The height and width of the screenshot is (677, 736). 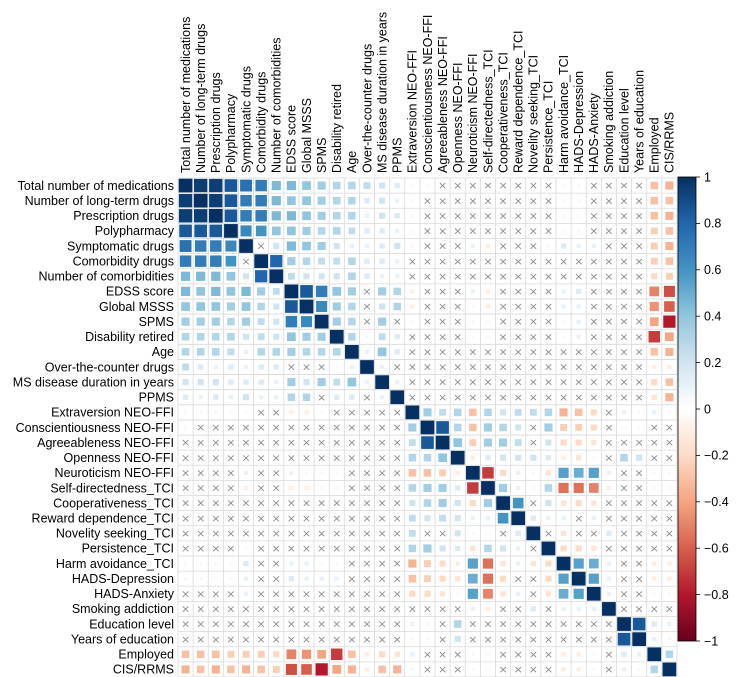 What do you see at coordinates (292, 139) in the screenshot?
I see `column-label: EDSS score` at bounding box center [292, 139].